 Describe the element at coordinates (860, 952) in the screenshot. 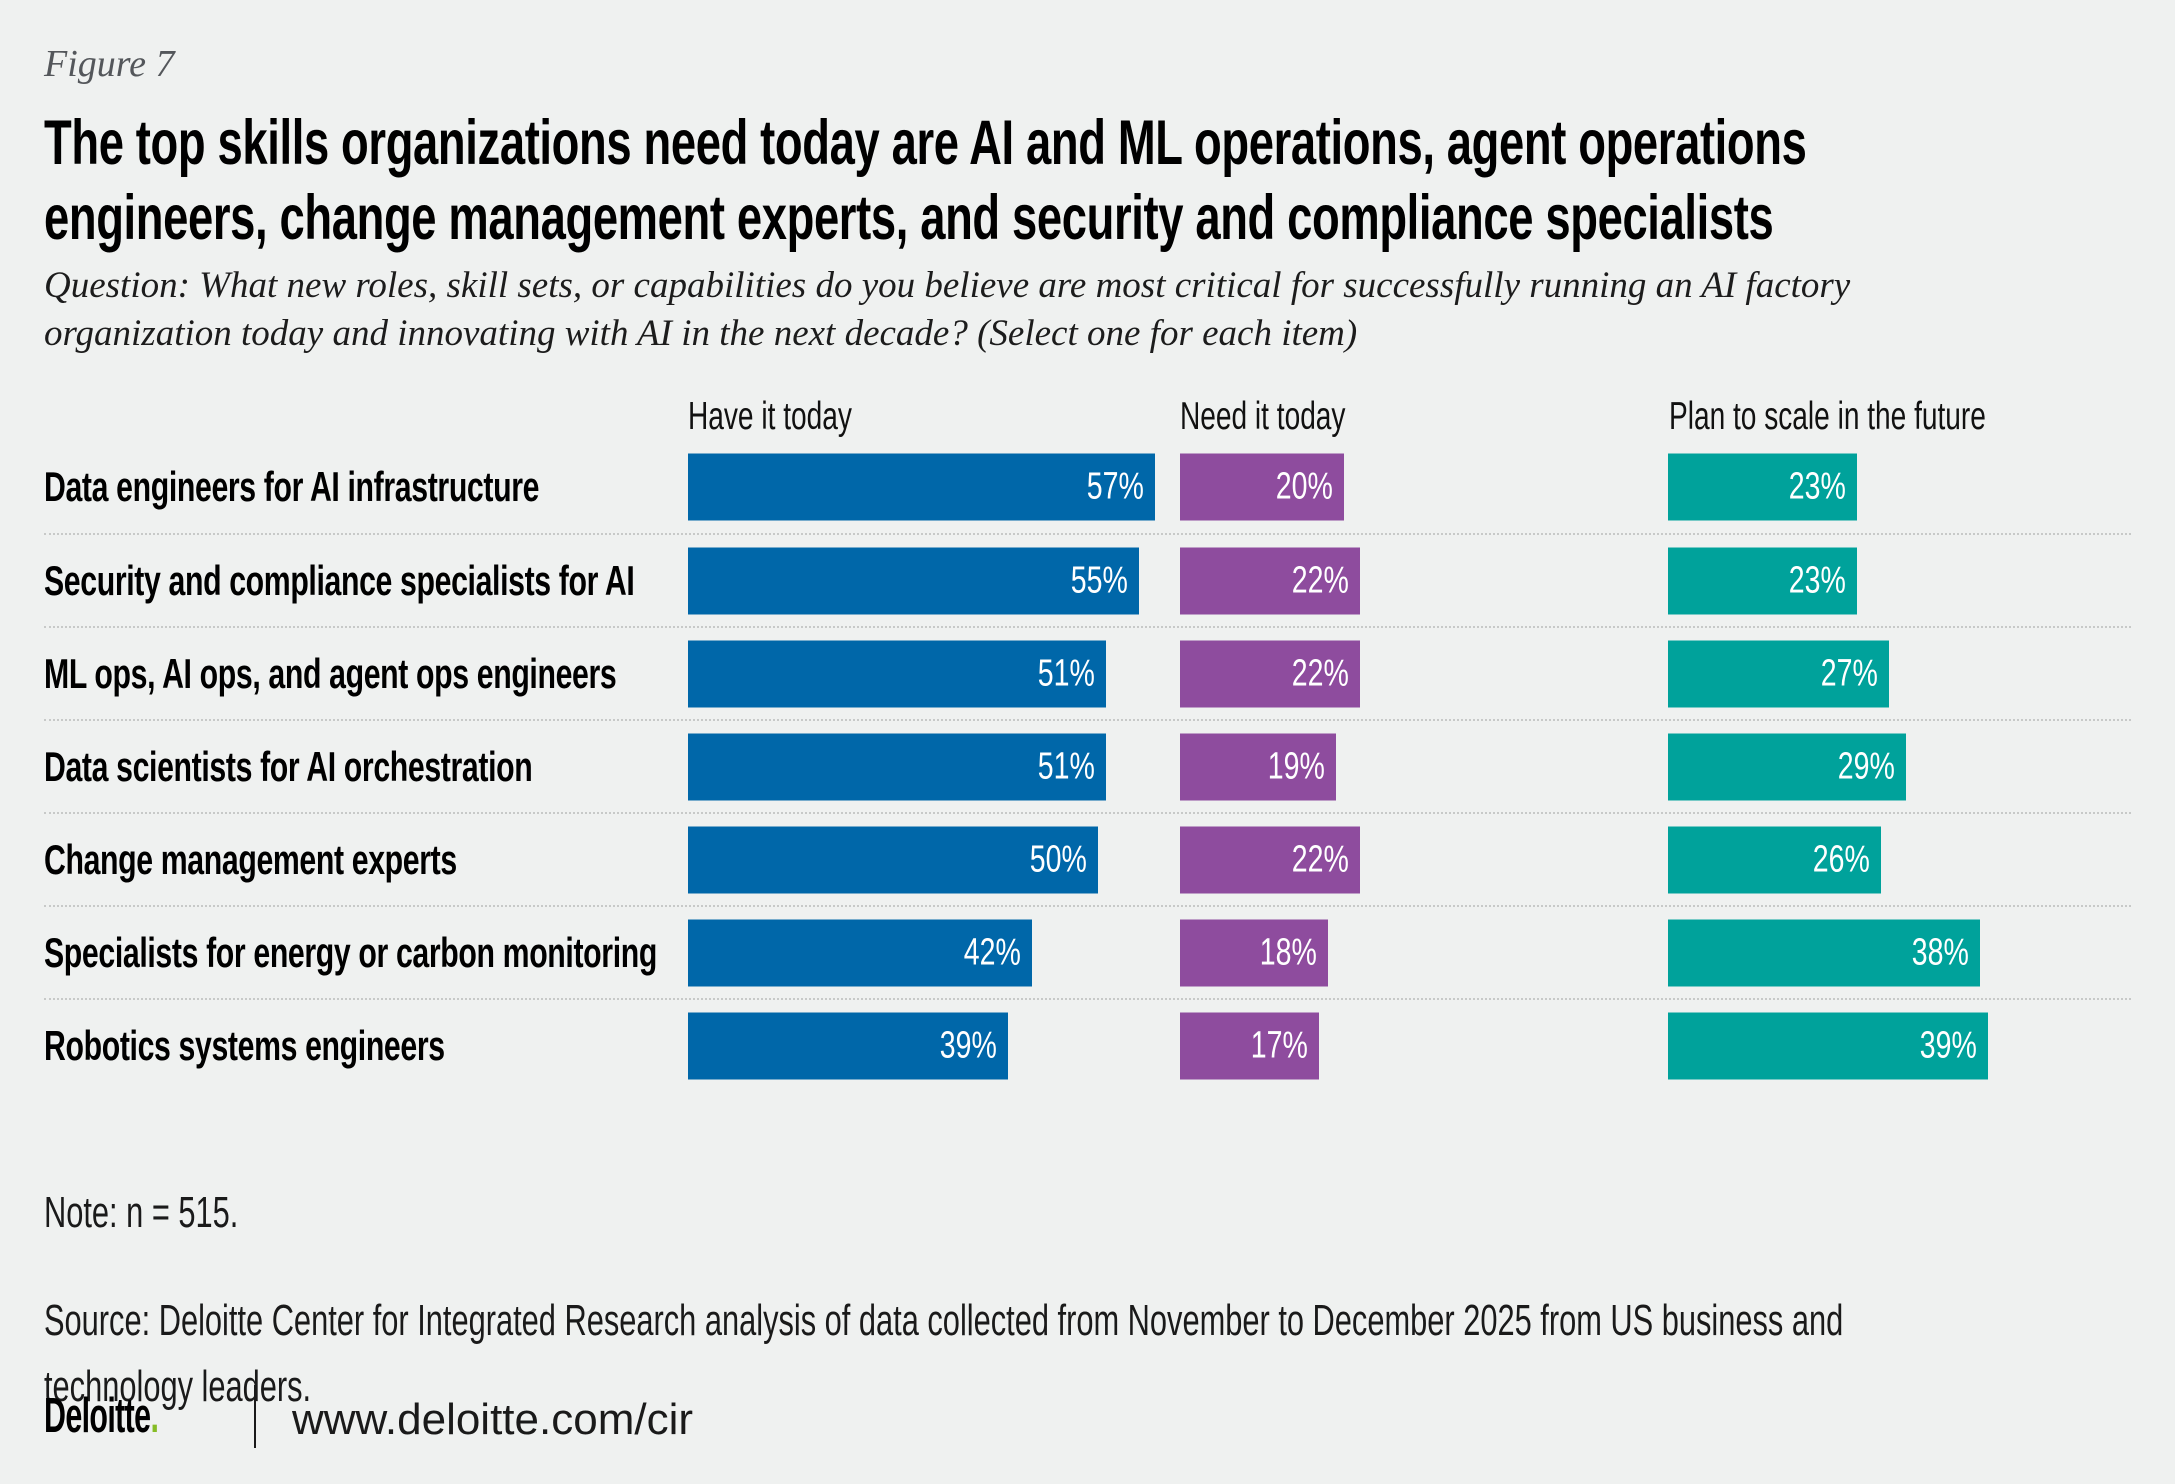

I see `bar-have-it-today: 42%` at that location.